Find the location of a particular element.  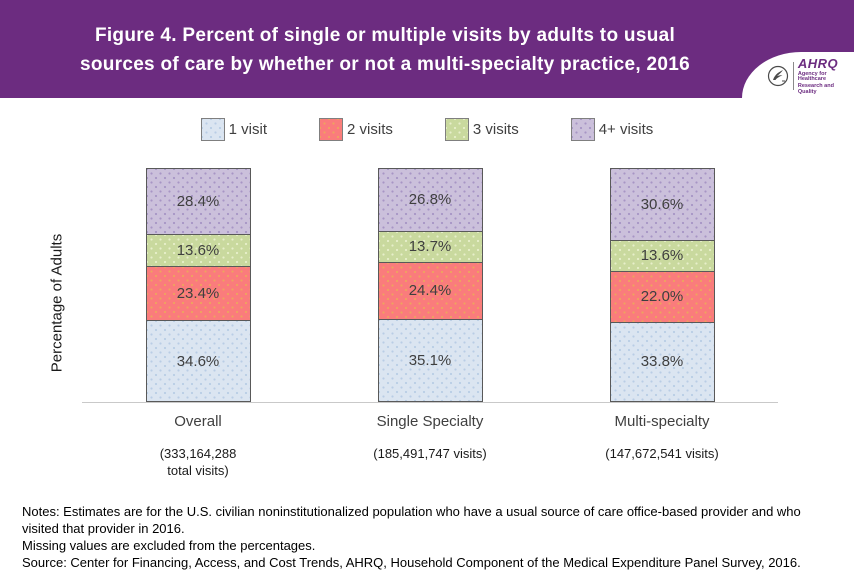

legend-label: 2 visits is located at coordinates (370, 129).